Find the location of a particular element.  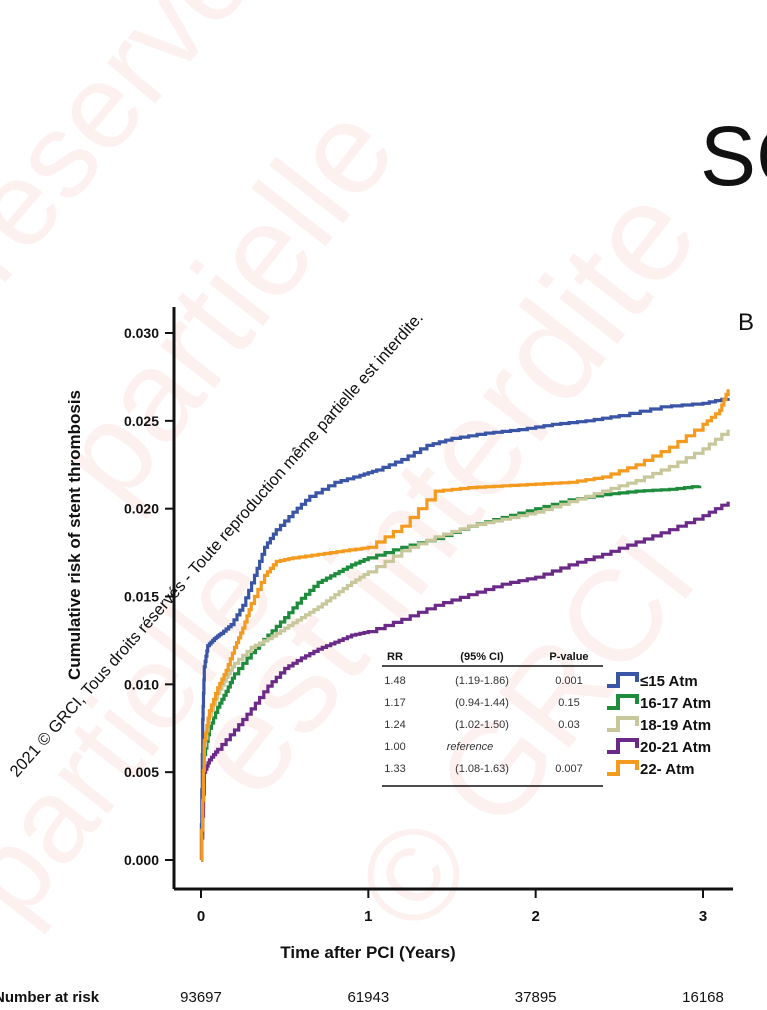

x-tick-label: 1 is located at coordinates (368, 916).